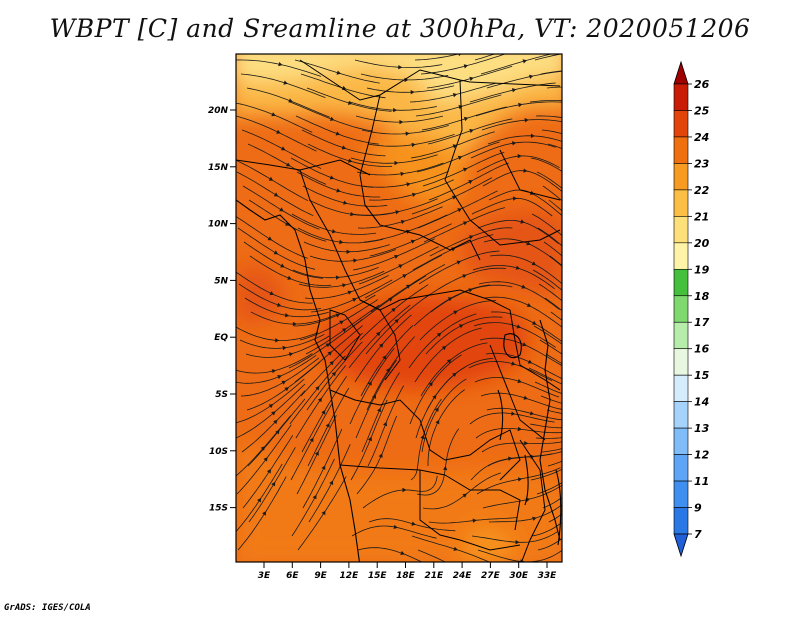  I want to click on border-mozambique, so click(532, 500).